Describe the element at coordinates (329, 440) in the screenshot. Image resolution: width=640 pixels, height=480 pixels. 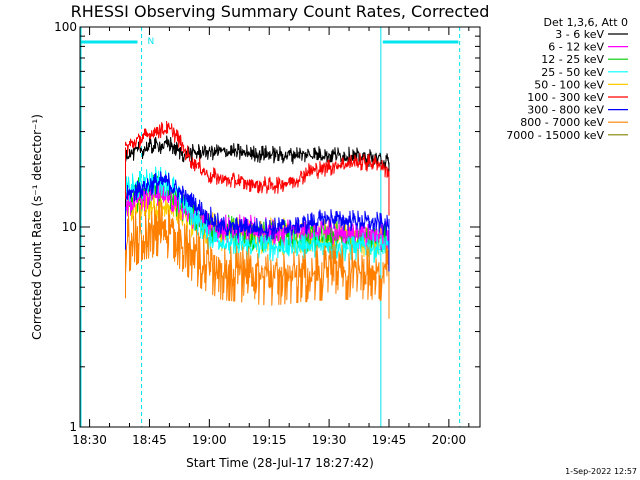
I see `x-tick-label: 19:30` at that location.